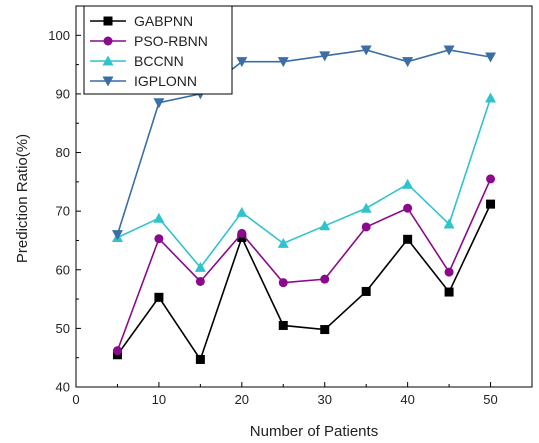 The height and width of the screenshot is (443, 539). I want to click on x-axis-ticks: 0 10 20 30 40 50, so click(285, 394).